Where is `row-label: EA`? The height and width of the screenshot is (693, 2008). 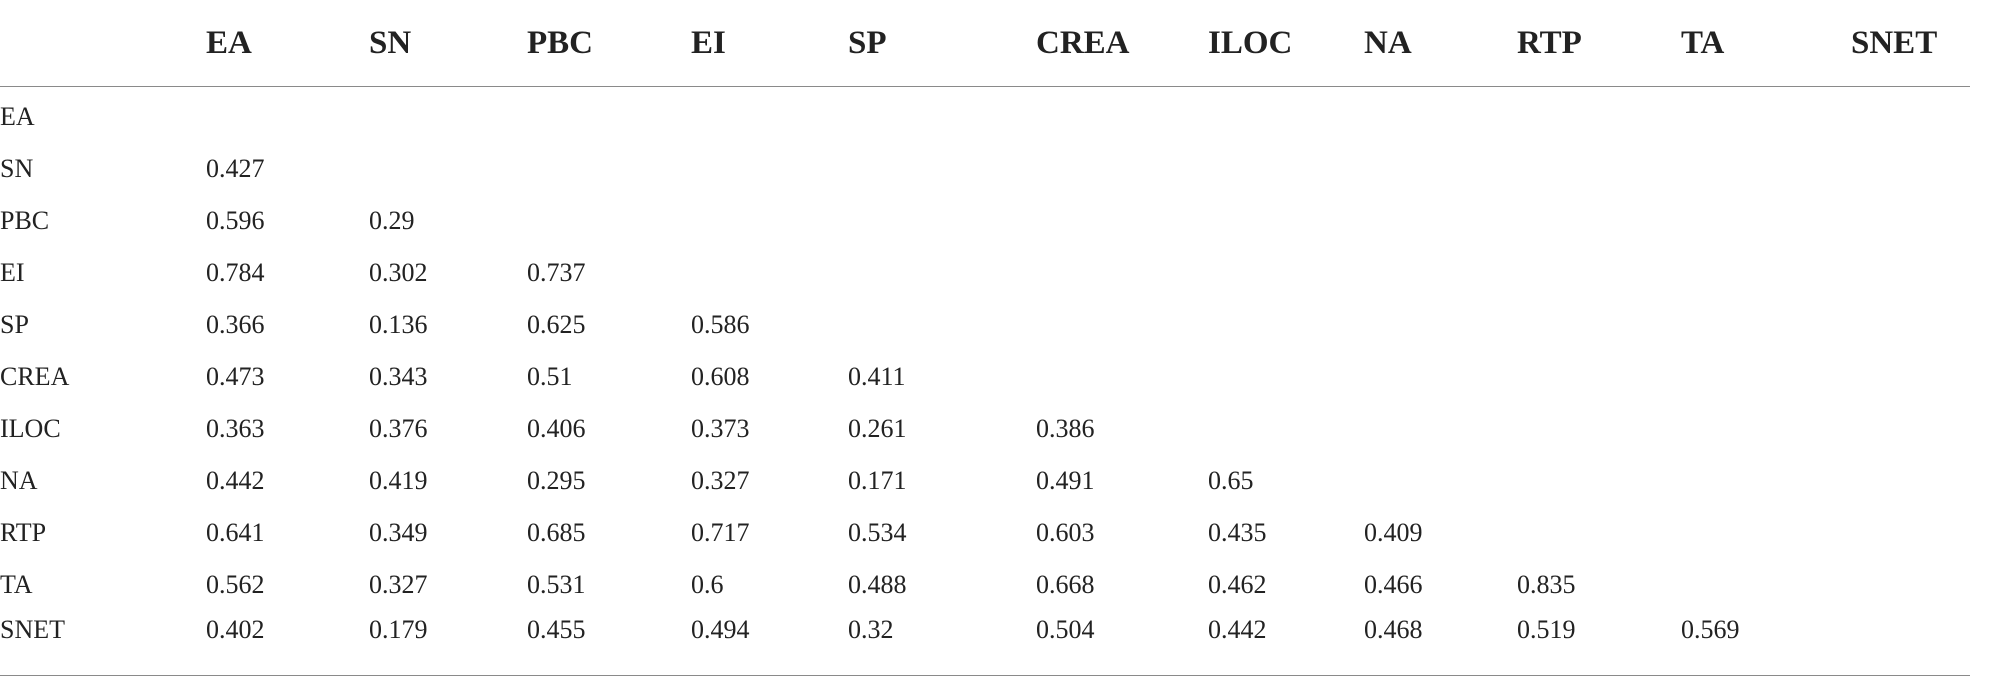
row-label: EA is located at coordinates (17, 116).